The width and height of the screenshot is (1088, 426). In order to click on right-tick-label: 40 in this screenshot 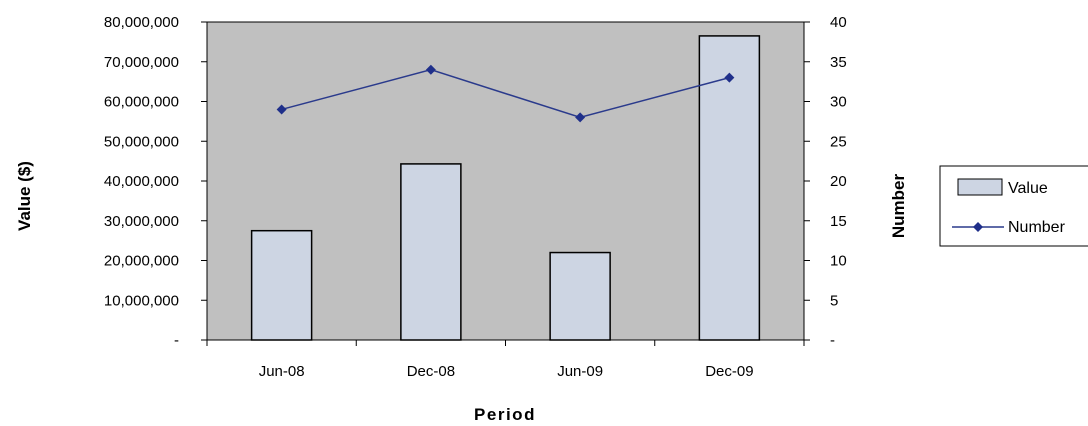, I will do `click(838, 22)`.